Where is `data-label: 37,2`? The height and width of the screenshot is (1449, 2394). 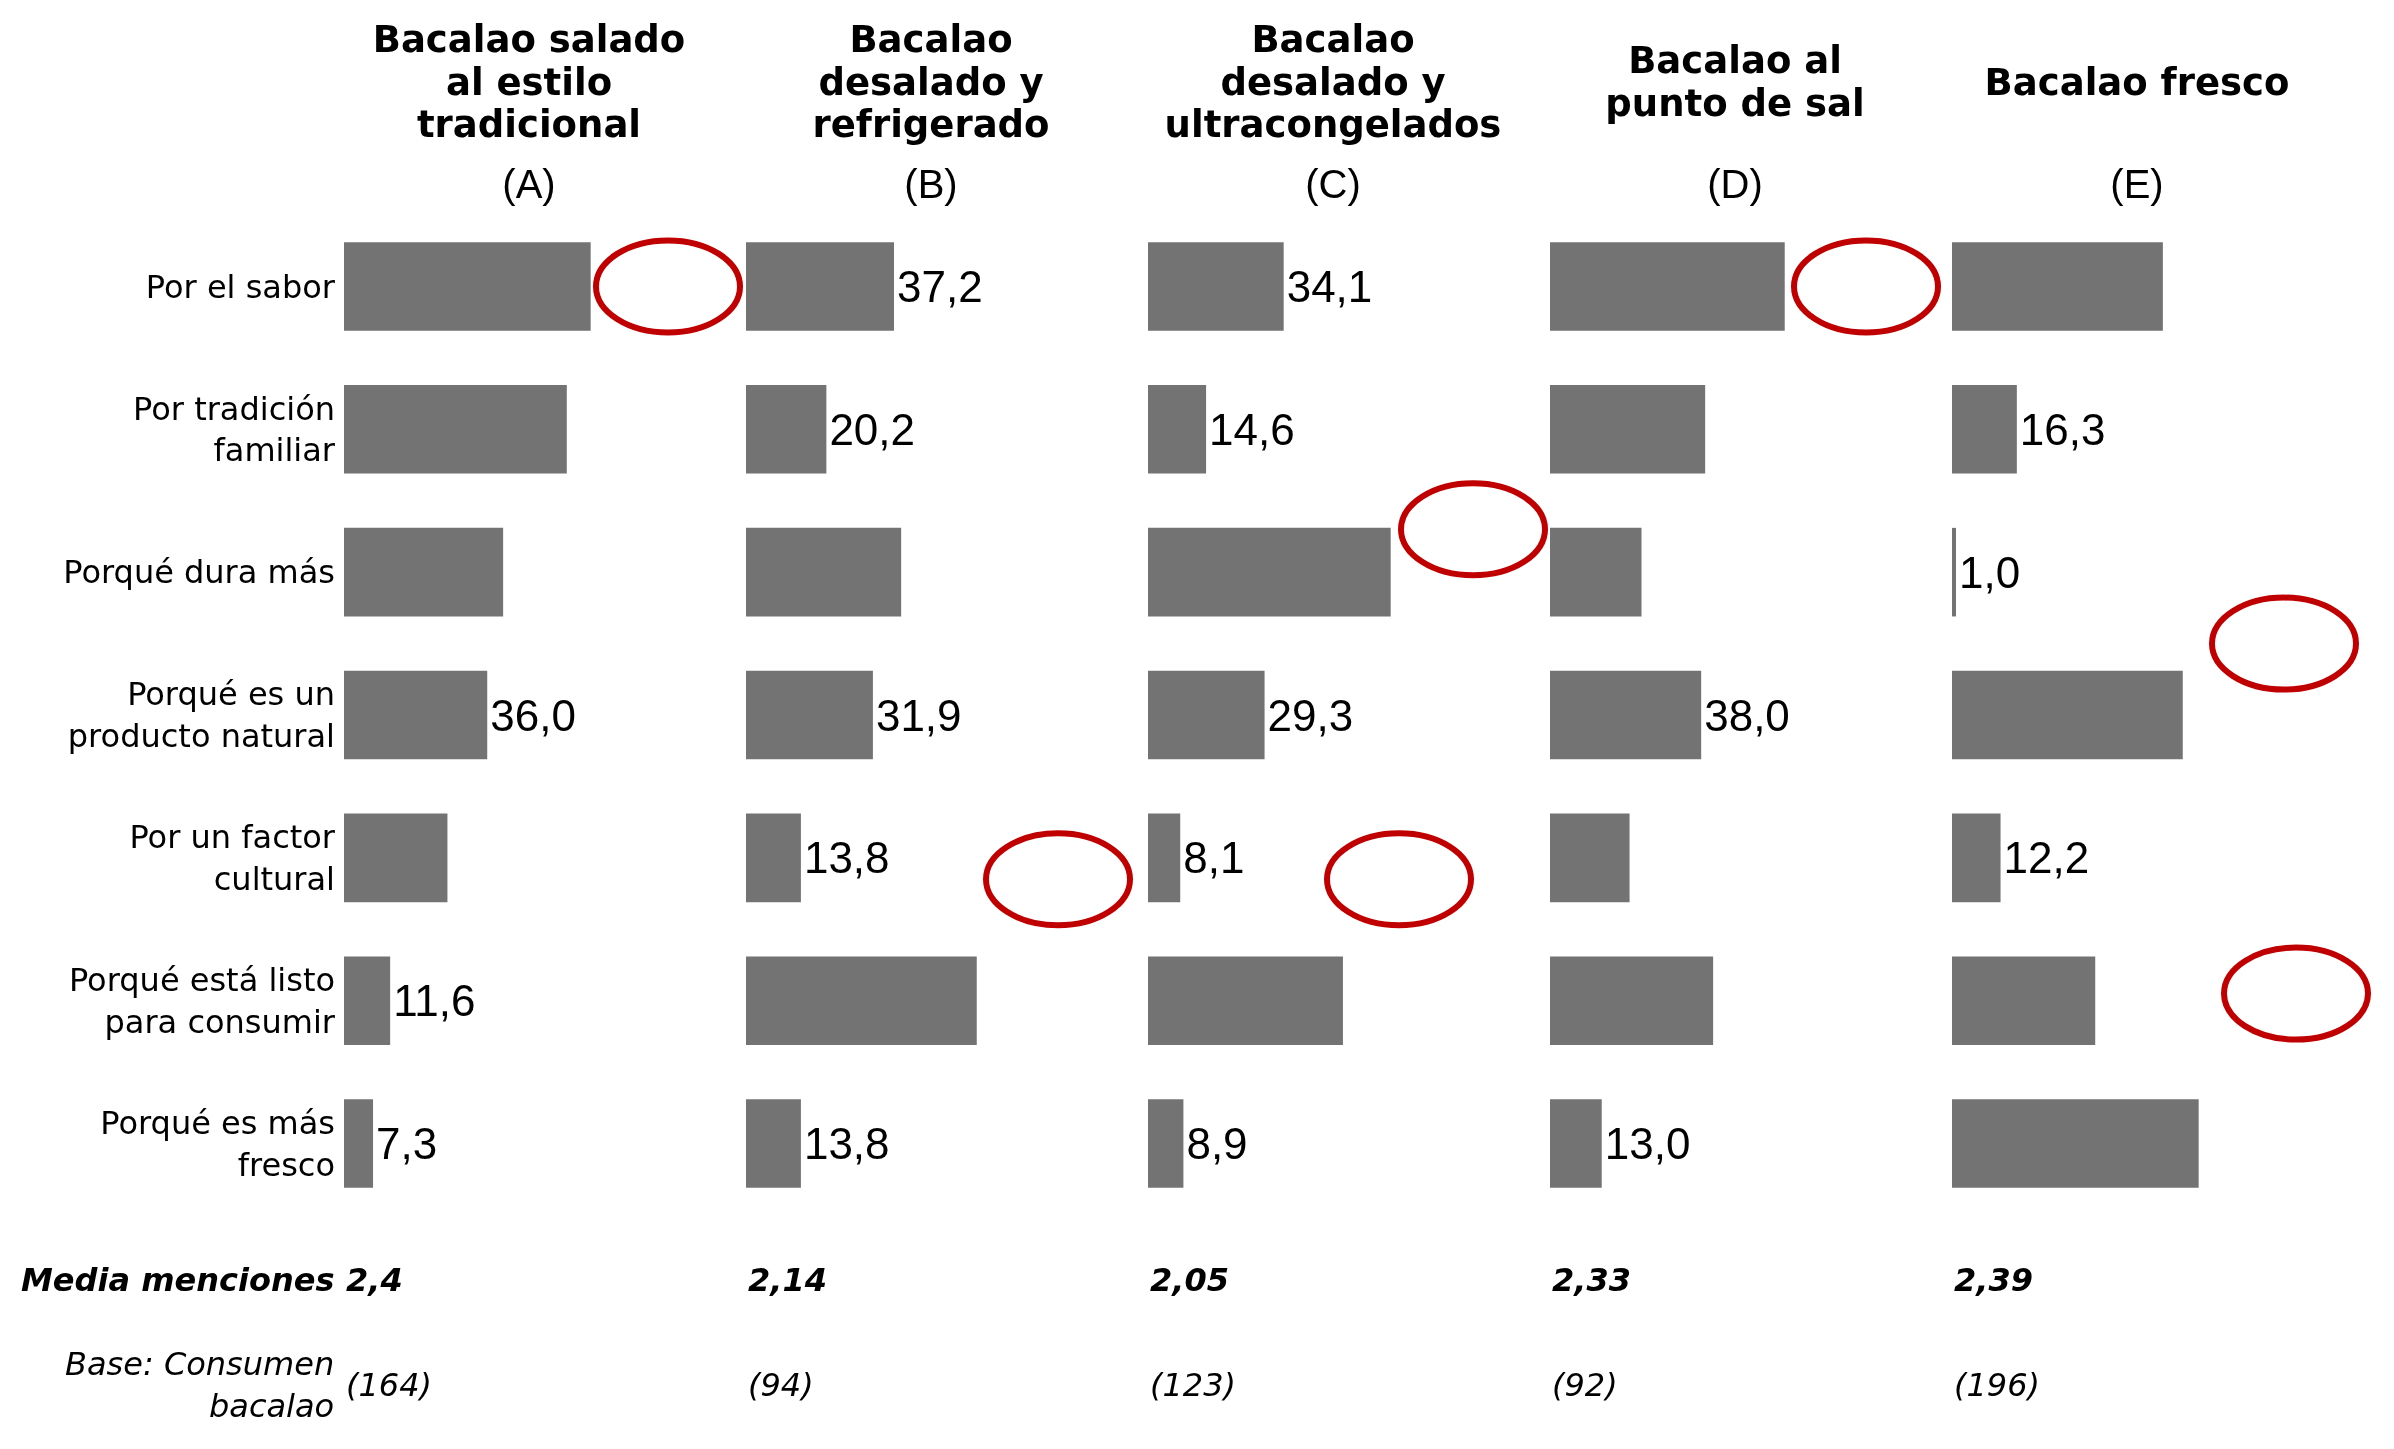
data-label: 37,2 is located at coordinates (940, 286).